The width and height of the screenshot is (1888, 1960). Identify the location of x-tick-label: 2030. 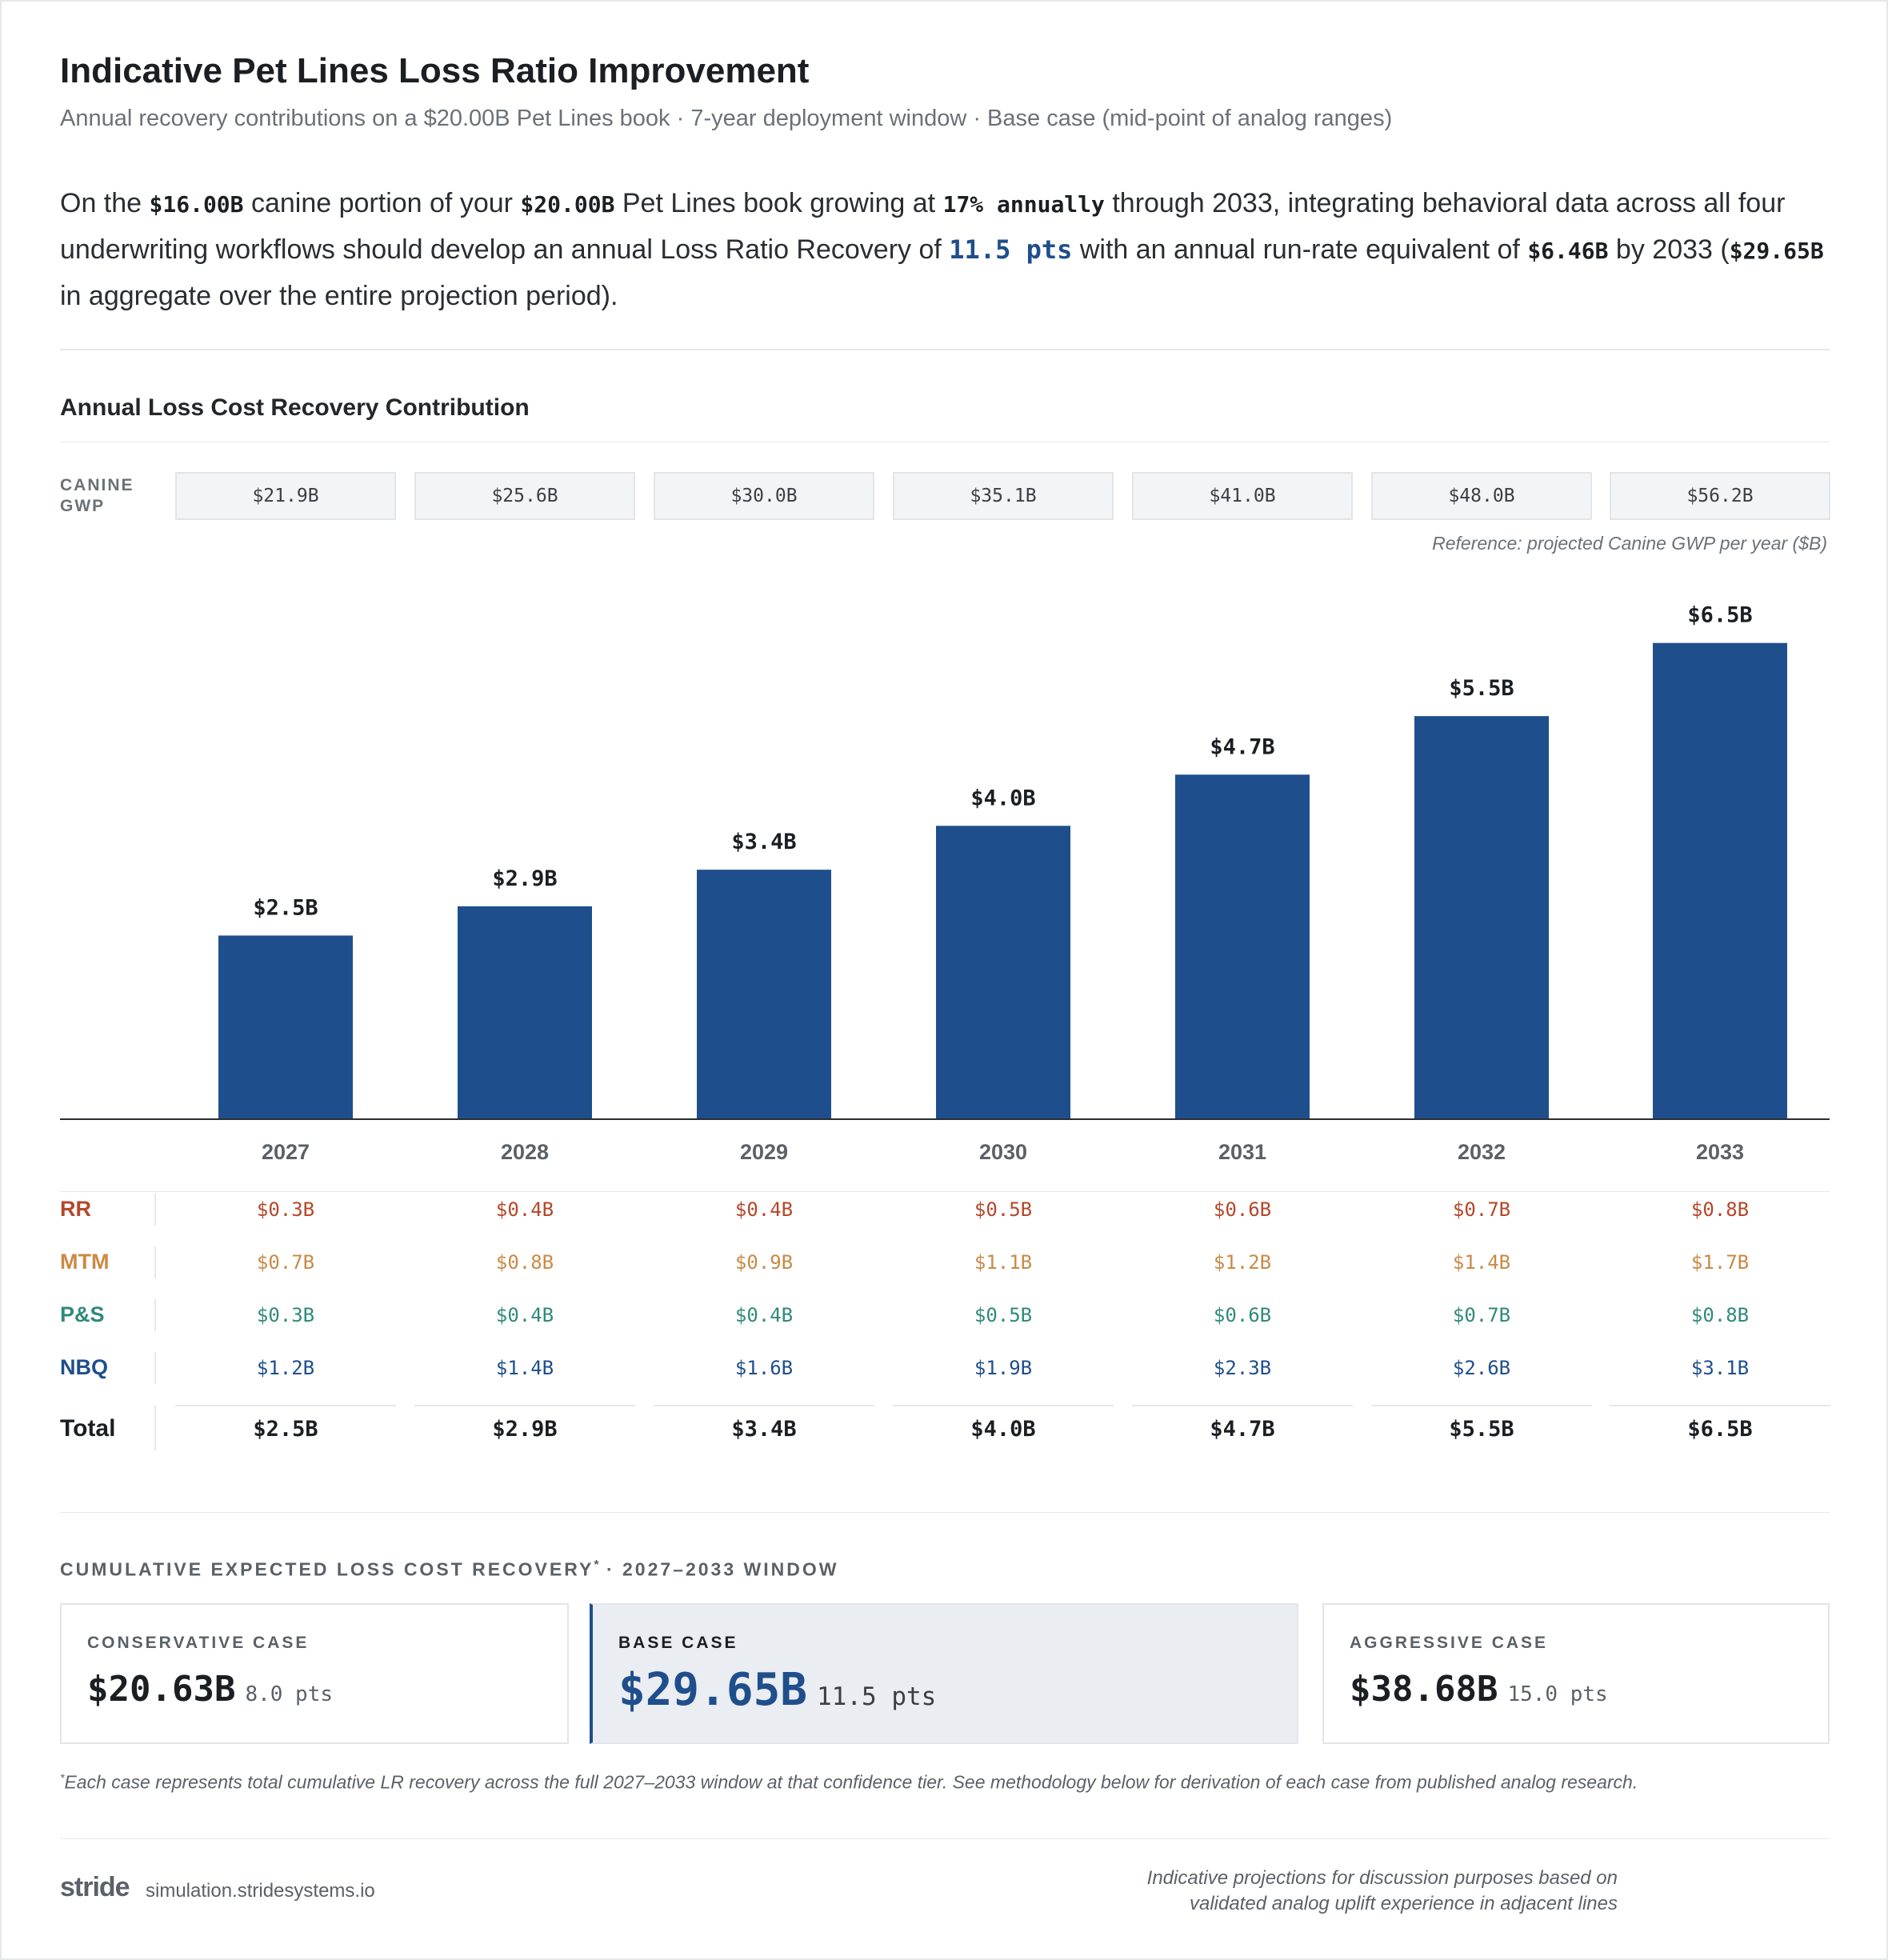
(1003, 1152).